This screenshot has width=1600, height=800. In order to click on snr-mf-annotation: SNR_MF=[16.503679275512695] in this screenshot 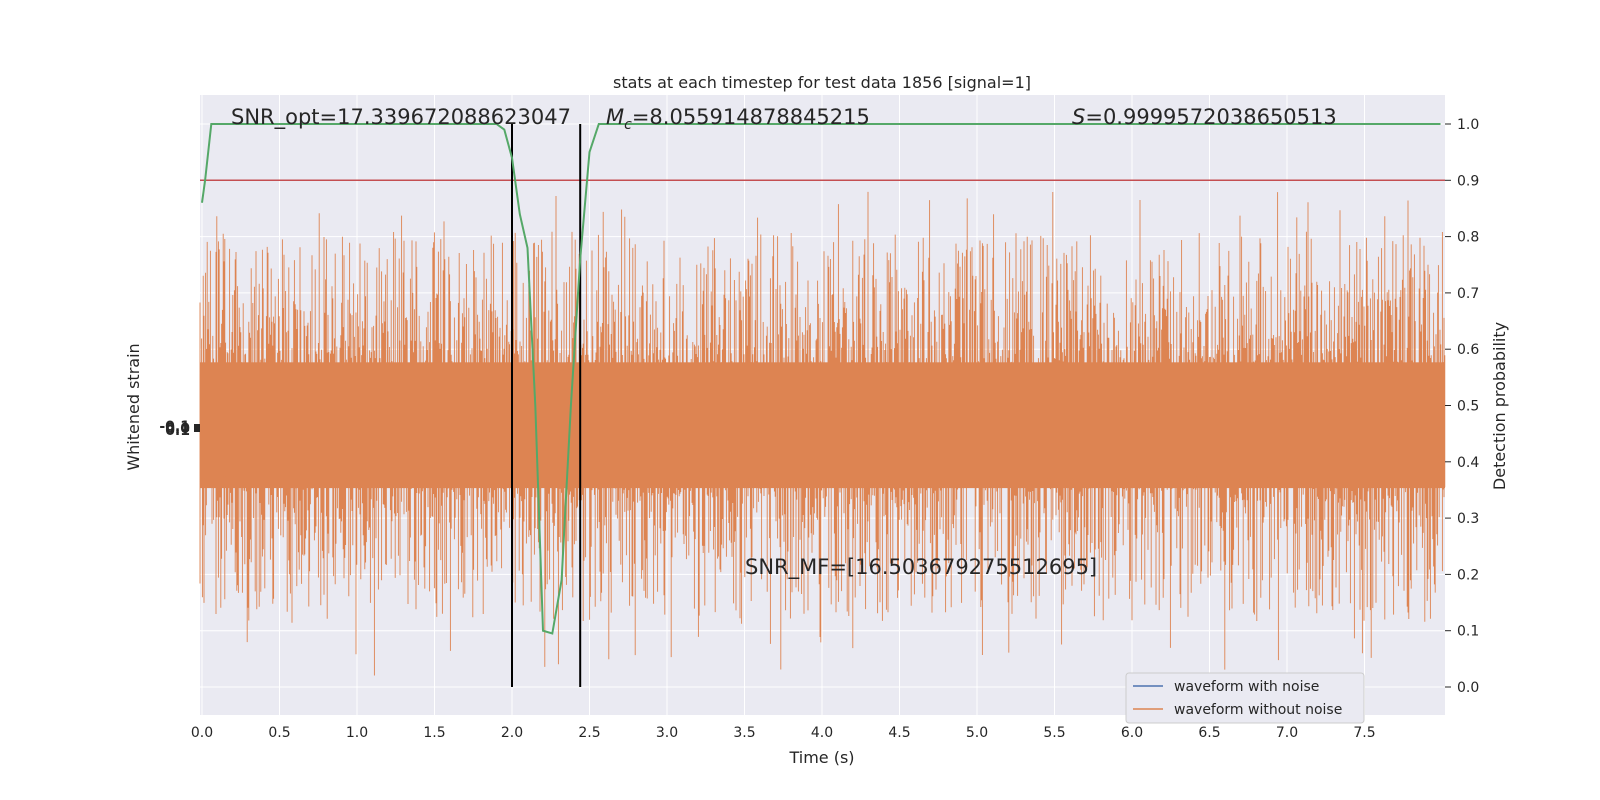, I will do `click(921, 567)`.